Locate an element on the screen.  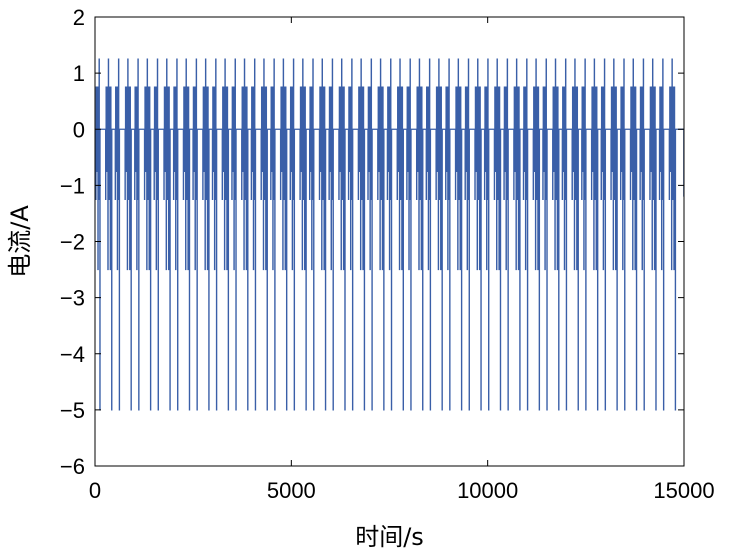
y-tick-label: 1 is located at coordinates (79, 73).